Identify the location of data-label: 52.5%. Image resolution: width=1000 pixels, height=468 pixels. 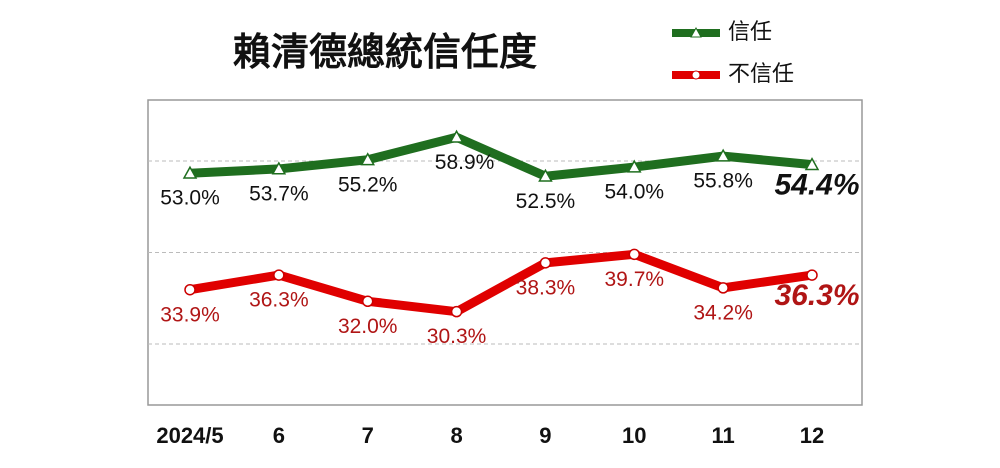
(546, 201).